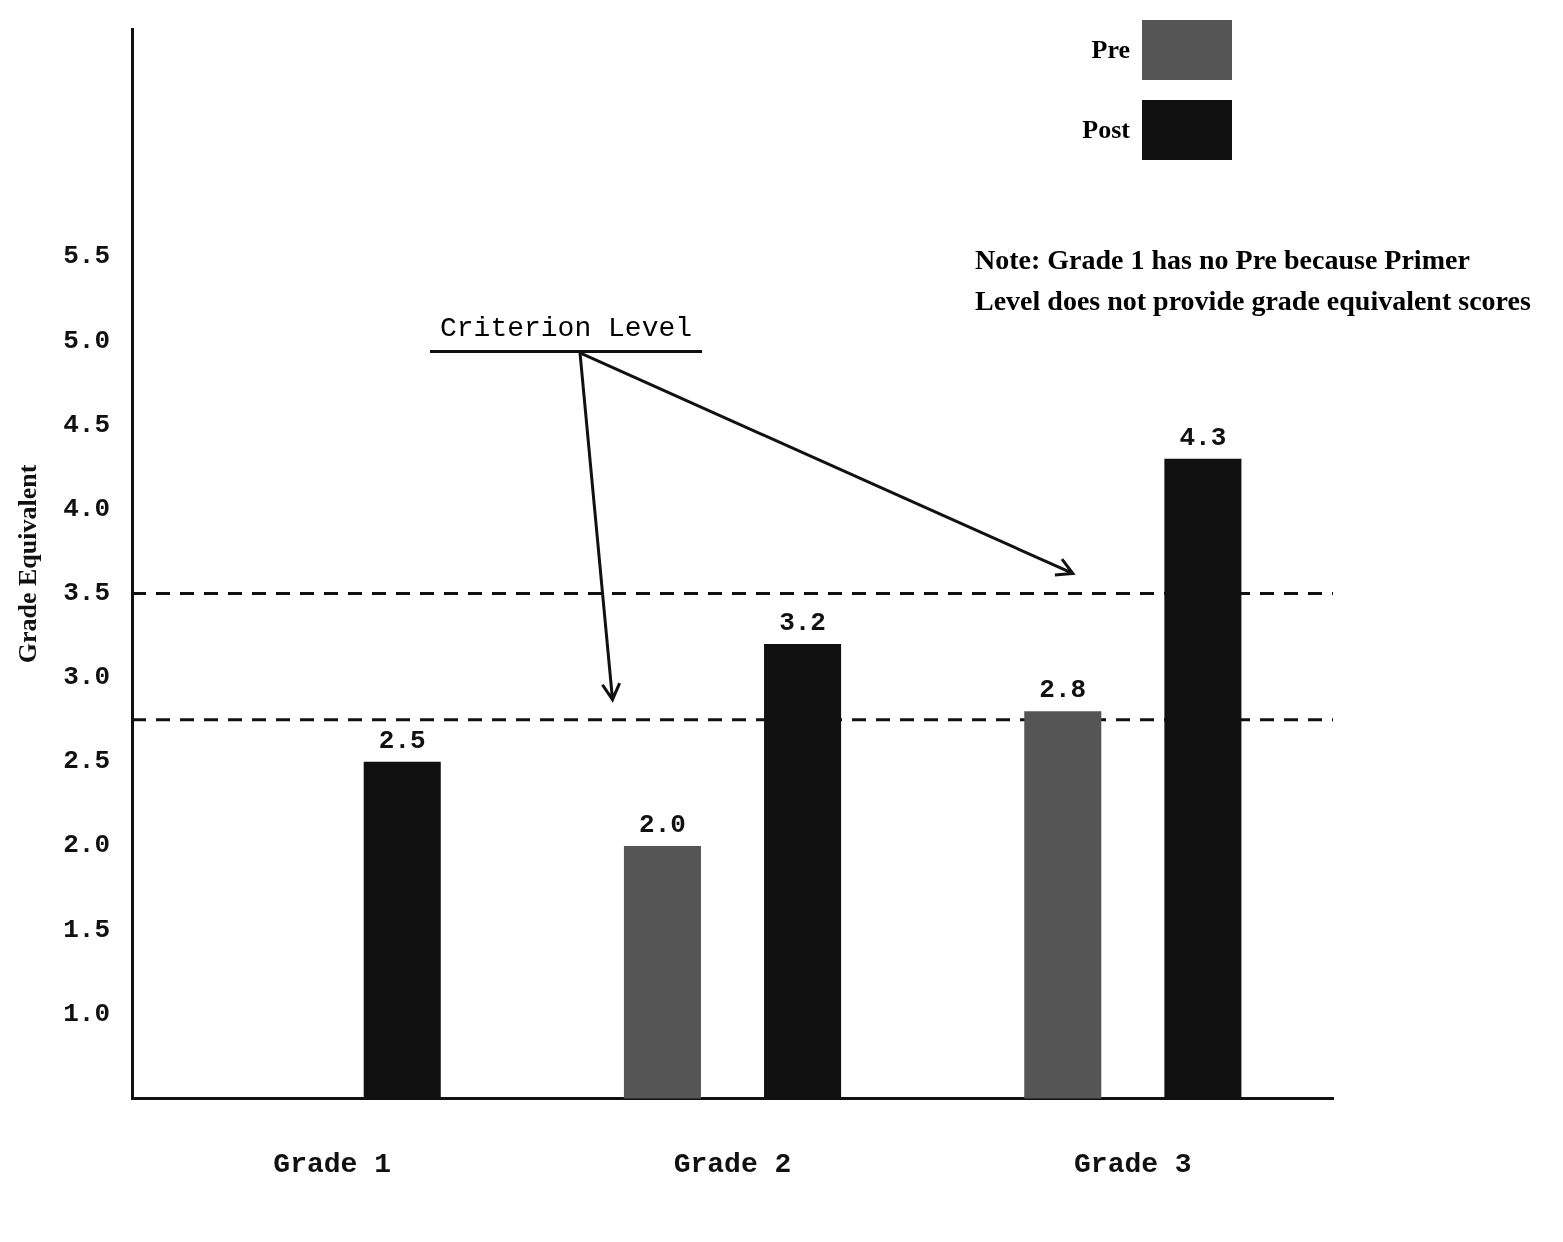 This screenshot has width=1563, height=1242. What do you see at coordinates (87, 761) in the screenshot?
I see `y-tick-label: 2.5` at bounding box center [87, 761].